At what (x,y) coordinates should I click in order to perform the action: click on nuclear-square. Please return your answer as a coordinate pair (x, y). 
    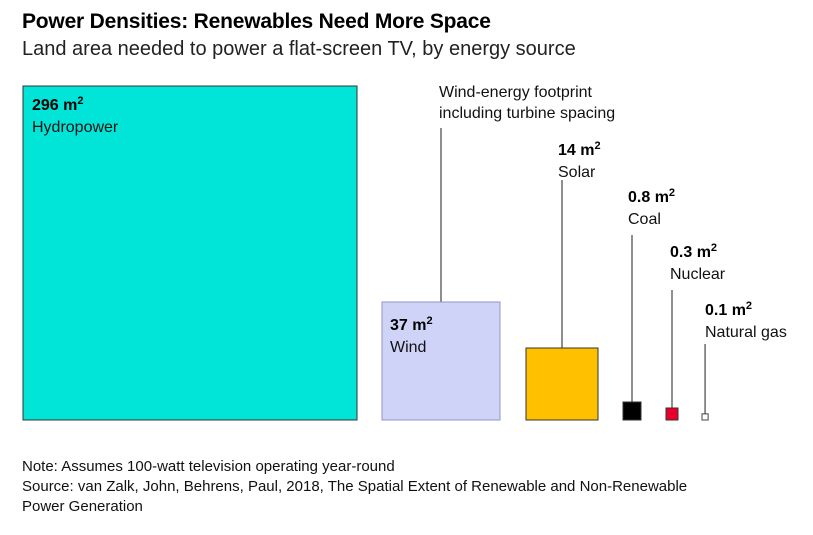
    Looking at the image, I should click on (672, 414).